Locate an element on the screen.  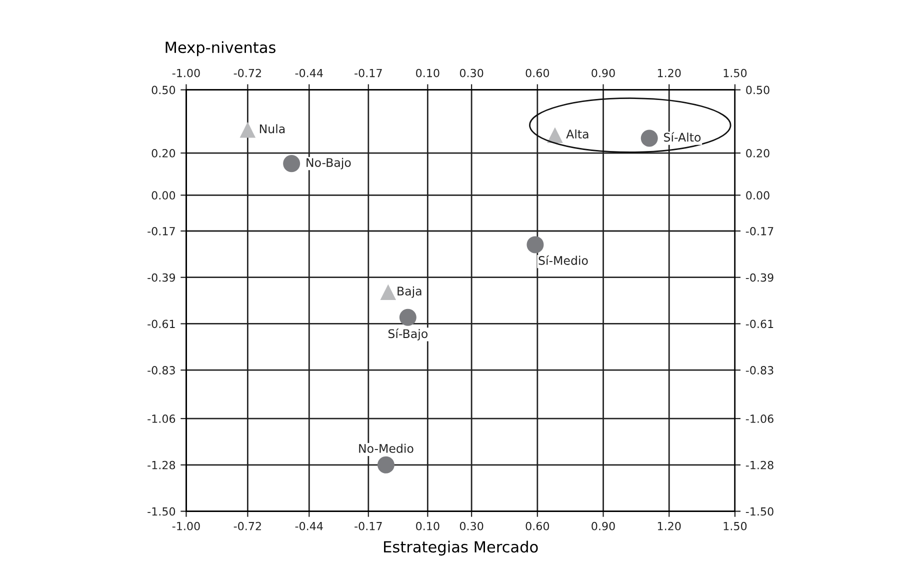
x-tick-label: 0.90 is located at coordinates (603, 526).